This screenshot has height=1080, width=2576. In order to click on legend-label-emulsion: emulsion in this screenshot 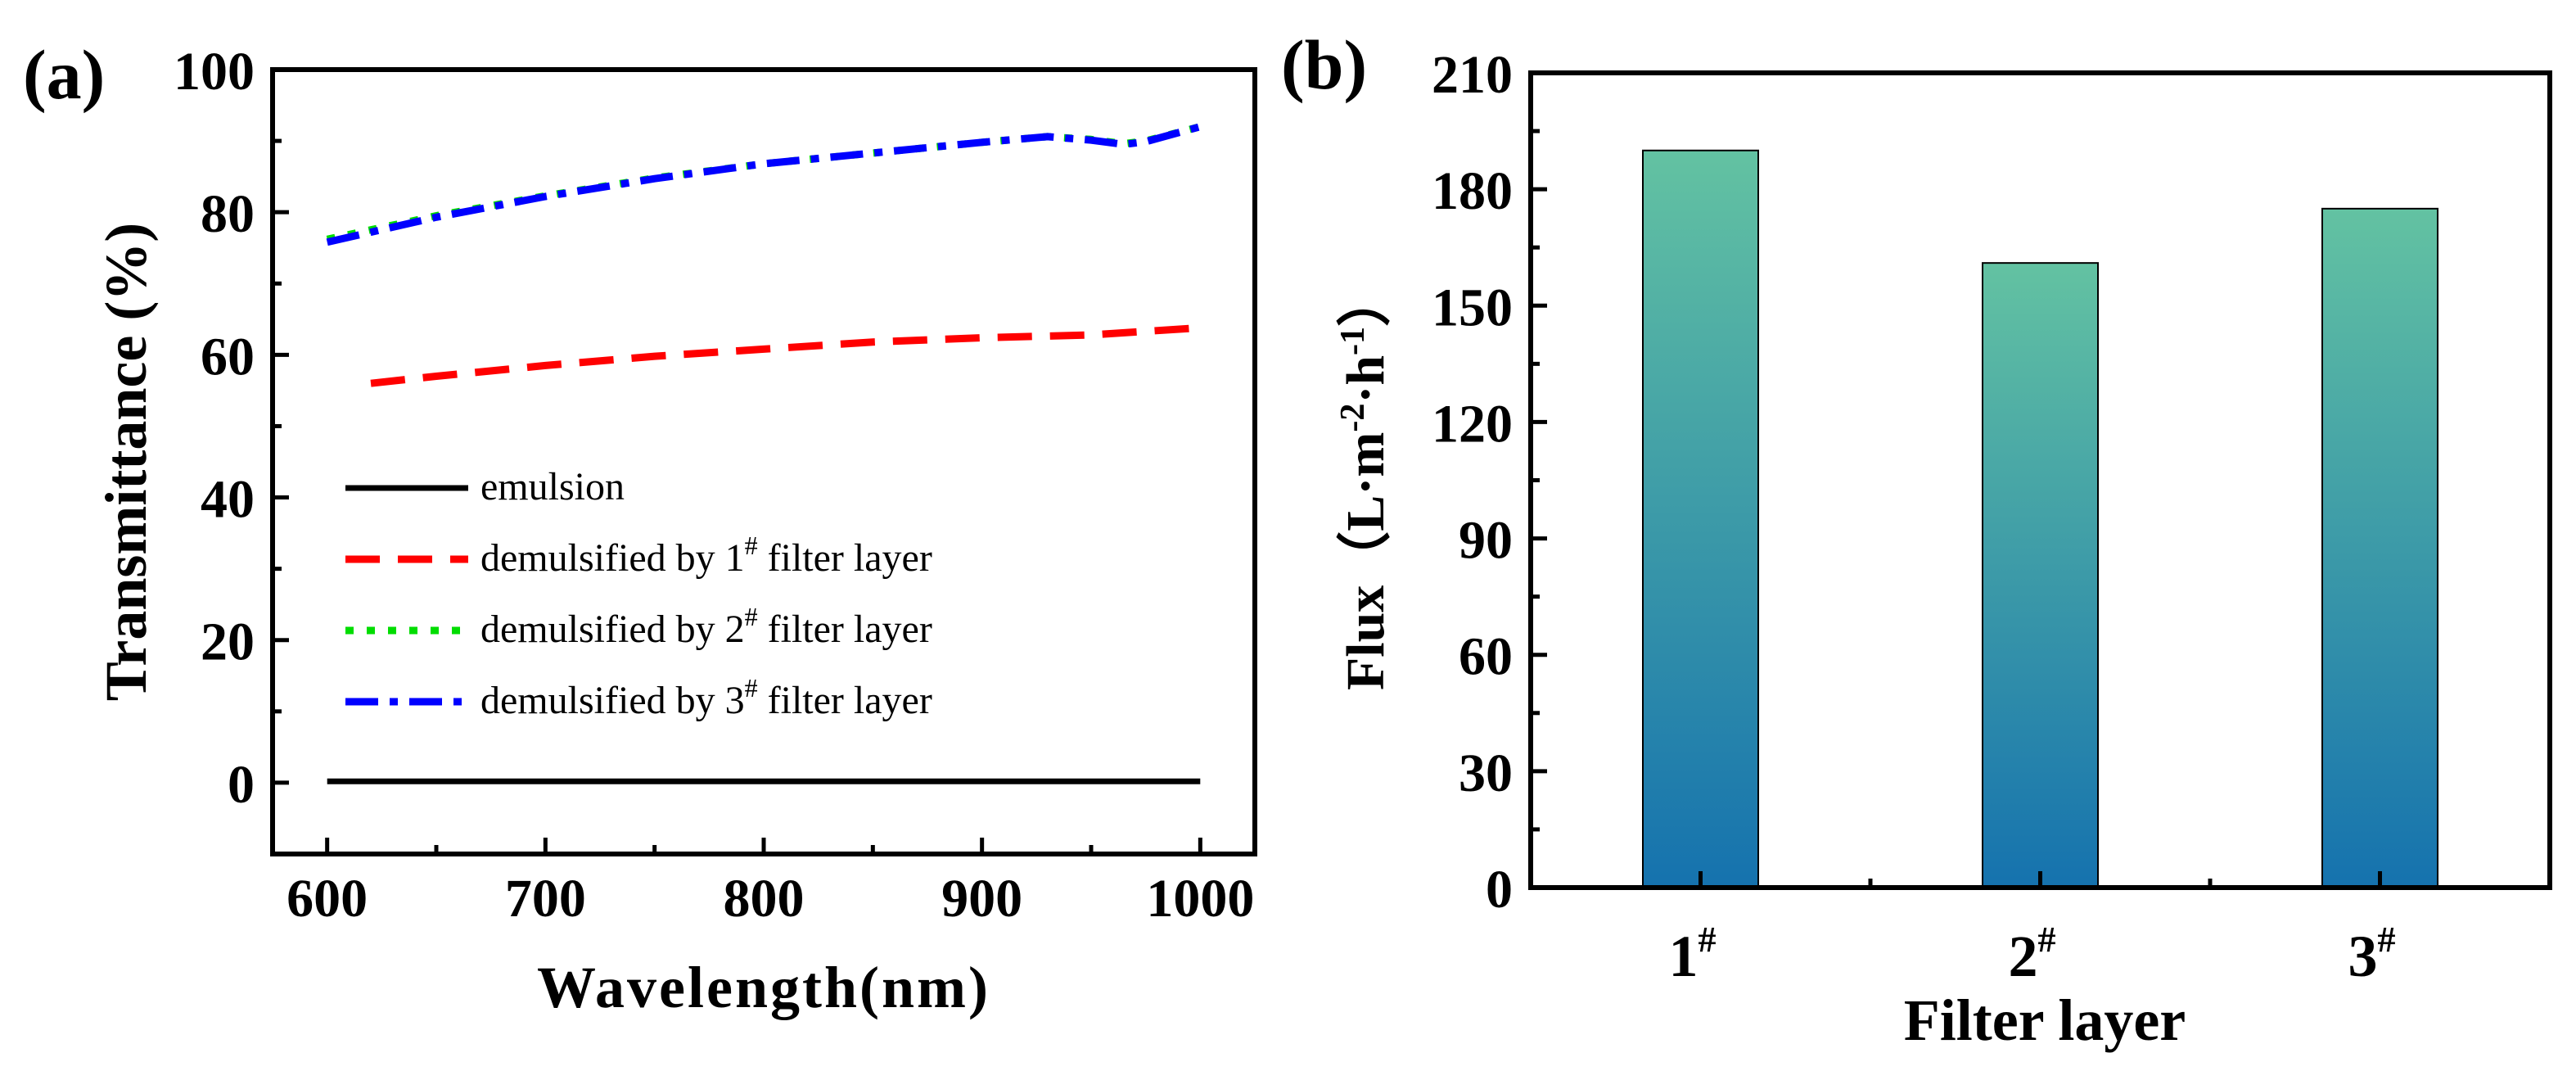, I will do `click(552, 486)`.